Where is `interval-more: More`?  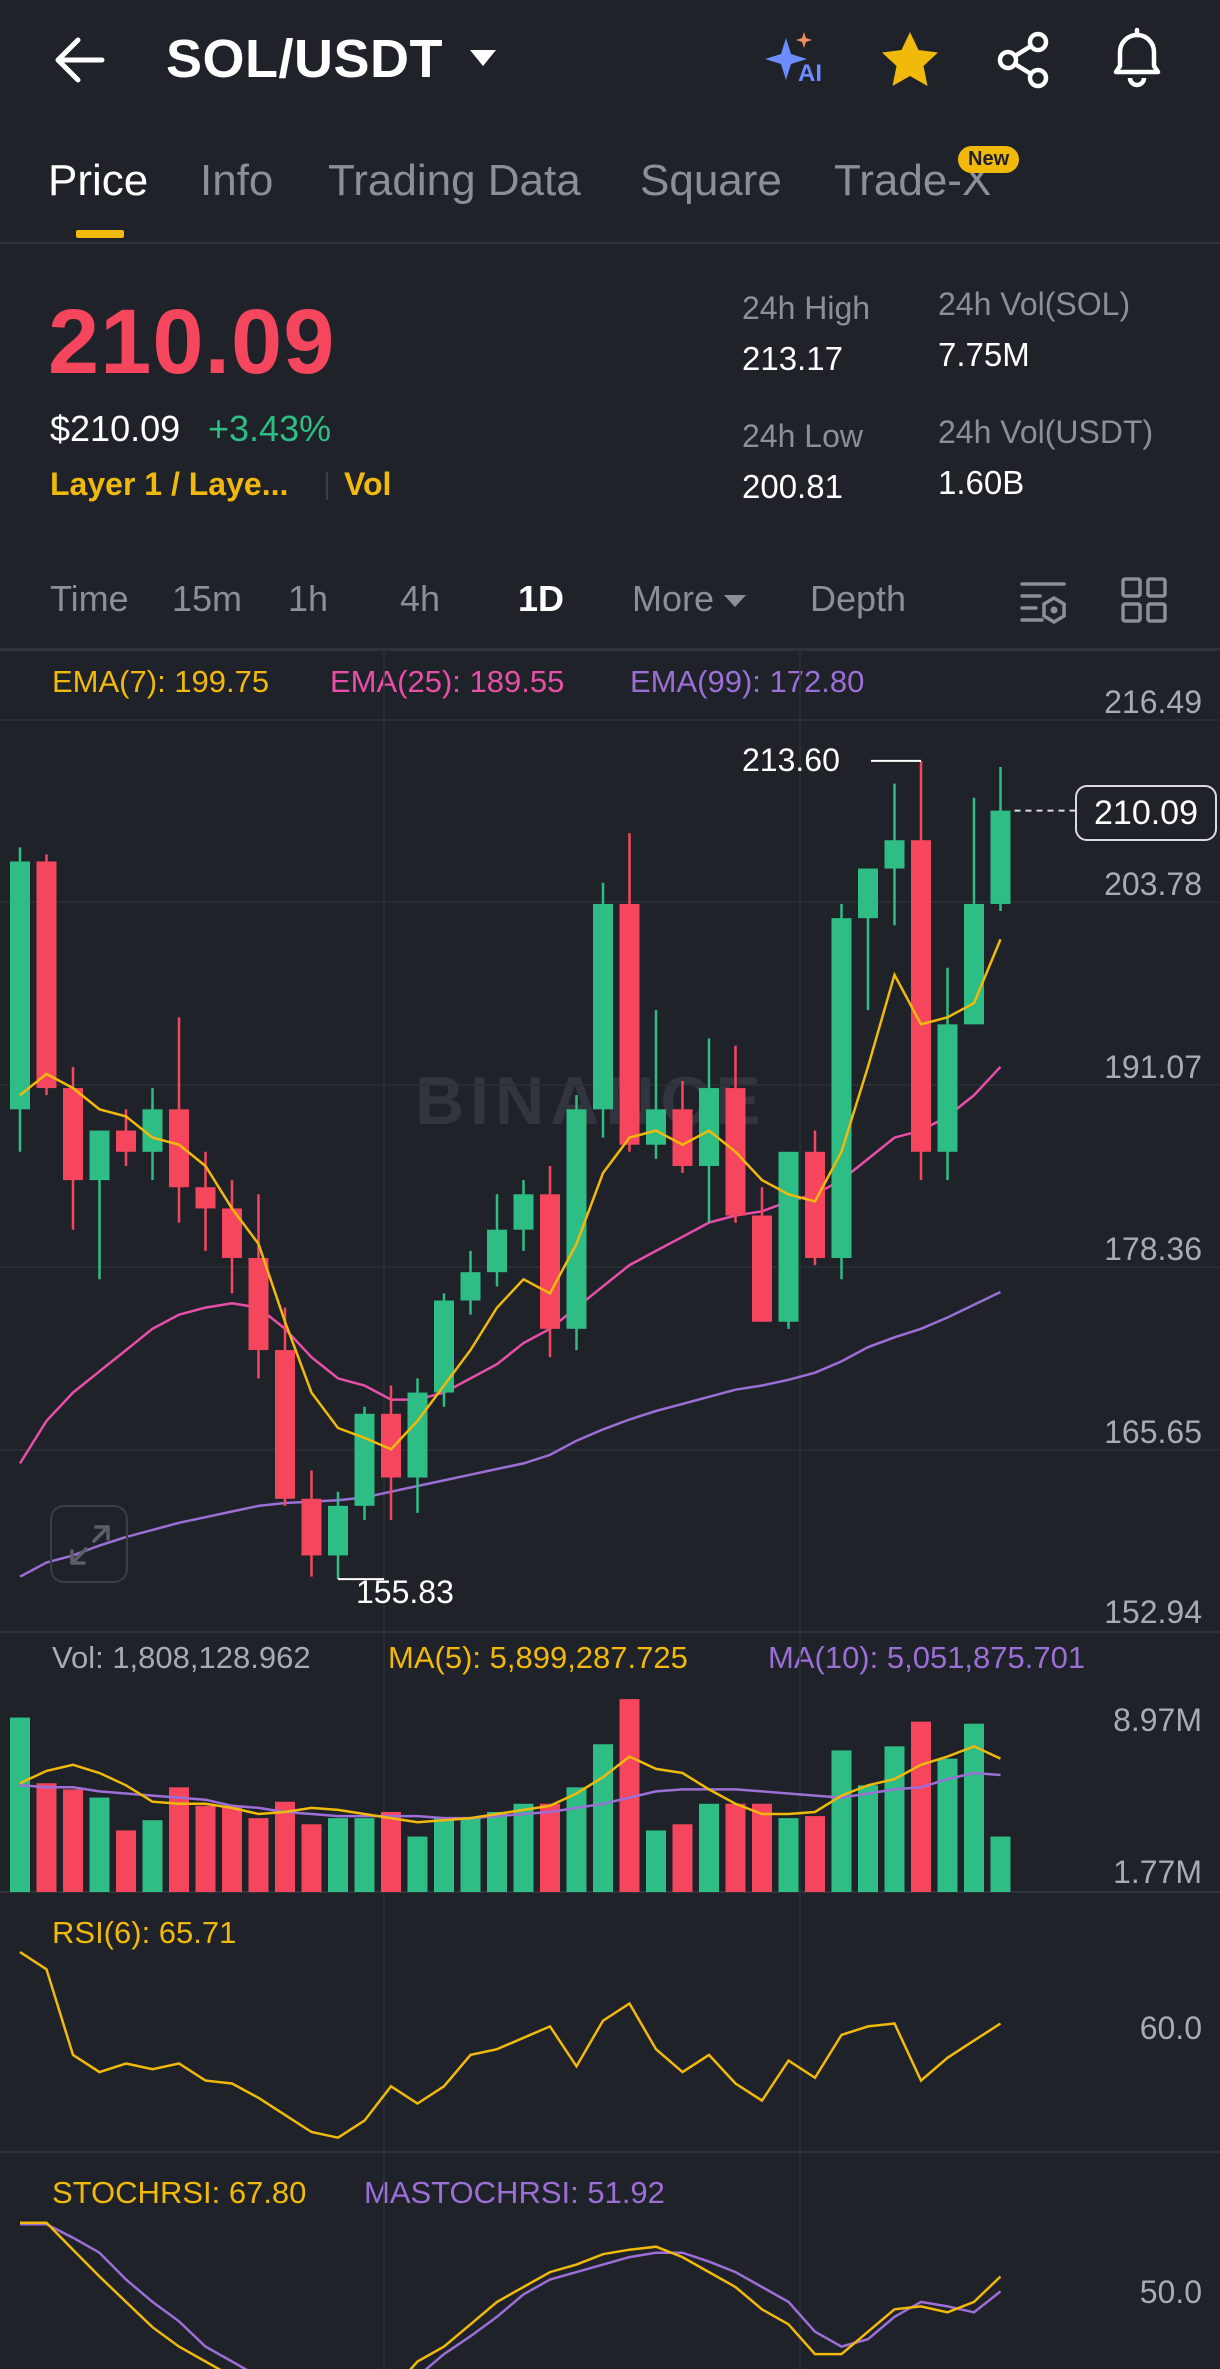 interval-more: More is located at coordinates (689, 599).